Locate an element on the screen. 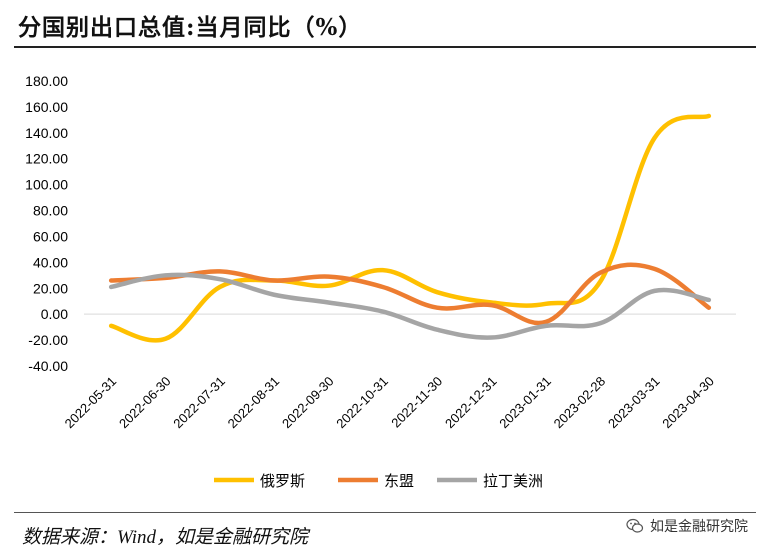  watermark: 如是金融研究院 is located at coordinates (687, 526).